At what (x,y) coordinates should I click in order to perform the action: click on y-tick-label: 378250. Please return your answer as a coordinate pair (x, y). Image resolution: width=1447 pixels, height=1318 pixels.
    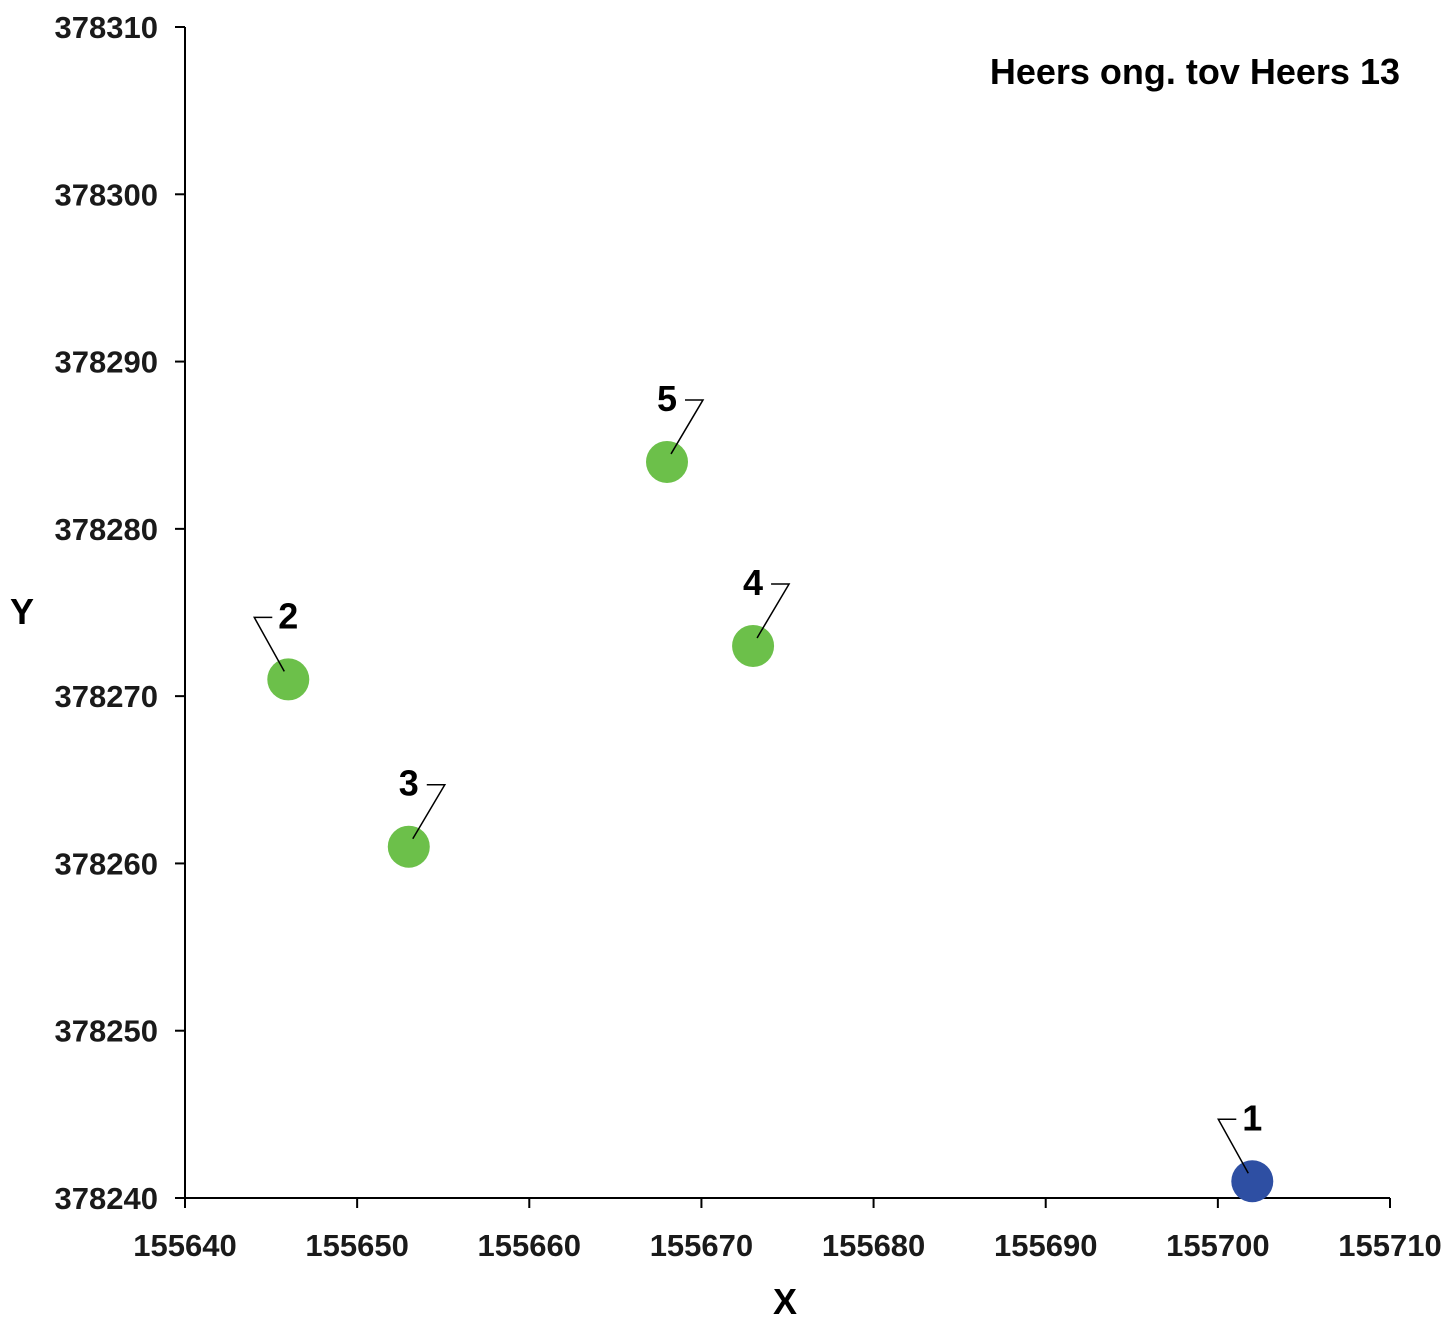
    Looking at the image, I should click on (106, 1031).